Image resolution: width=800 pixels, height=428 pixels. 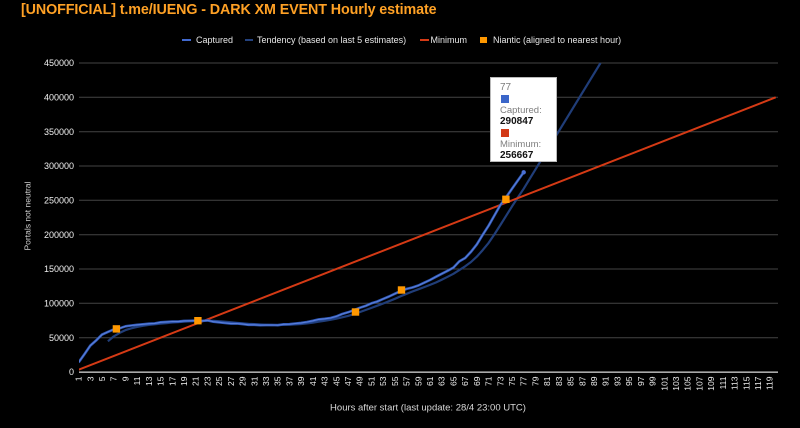 What do you see at coordinates (617, 381) in the screenshot?
I see `svg-text: 93` at bounding box center [617, 381].